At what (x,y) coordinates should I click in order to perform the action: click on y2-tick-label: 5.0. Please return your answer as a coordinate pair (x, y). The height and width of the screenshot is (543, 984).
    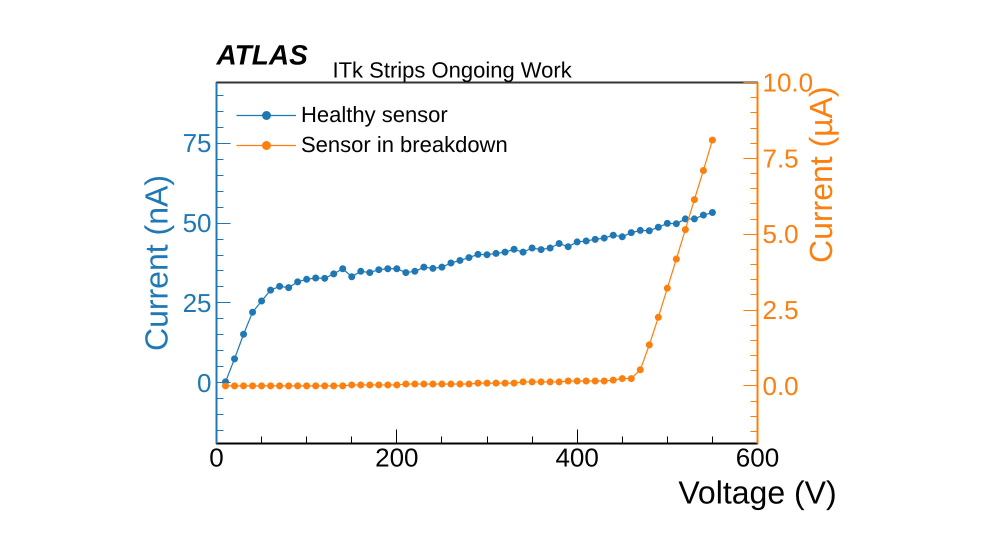
    Looking at the image, I should click on (780, 234).